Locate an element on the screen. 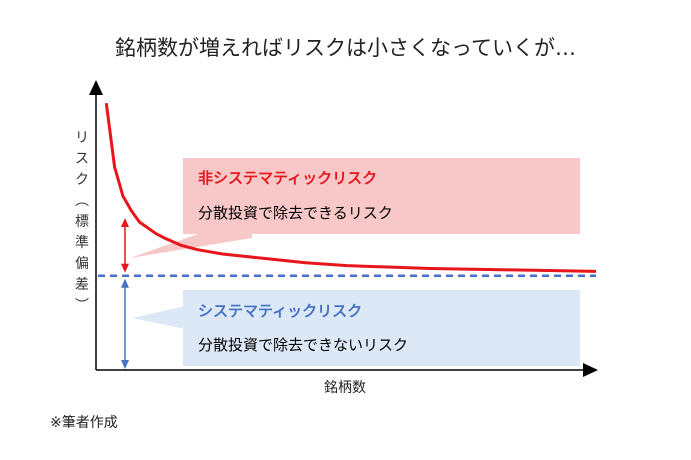 The height and width of the screenshot is (460, 691). y-axis-label: リスク ︵ 標準偏差 ︶ is located at coordinates (82, 222).